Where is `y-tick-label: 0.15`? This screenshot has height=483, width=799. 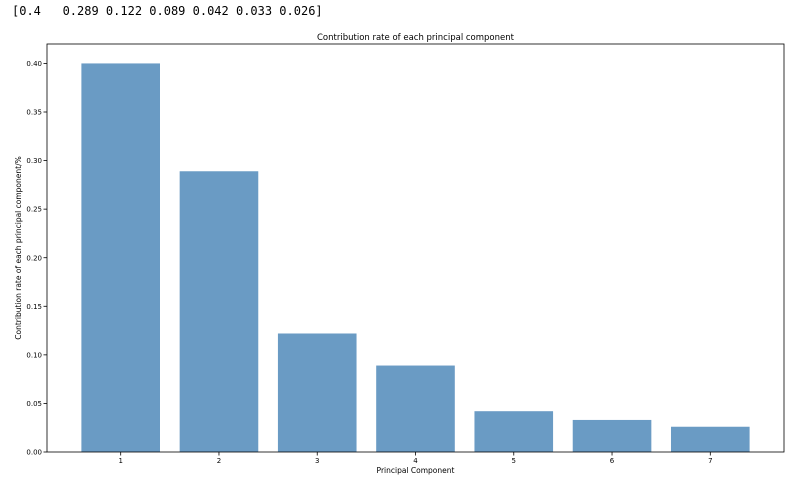
y-tick-label: 0.15 is located at coordinates (34, 307).